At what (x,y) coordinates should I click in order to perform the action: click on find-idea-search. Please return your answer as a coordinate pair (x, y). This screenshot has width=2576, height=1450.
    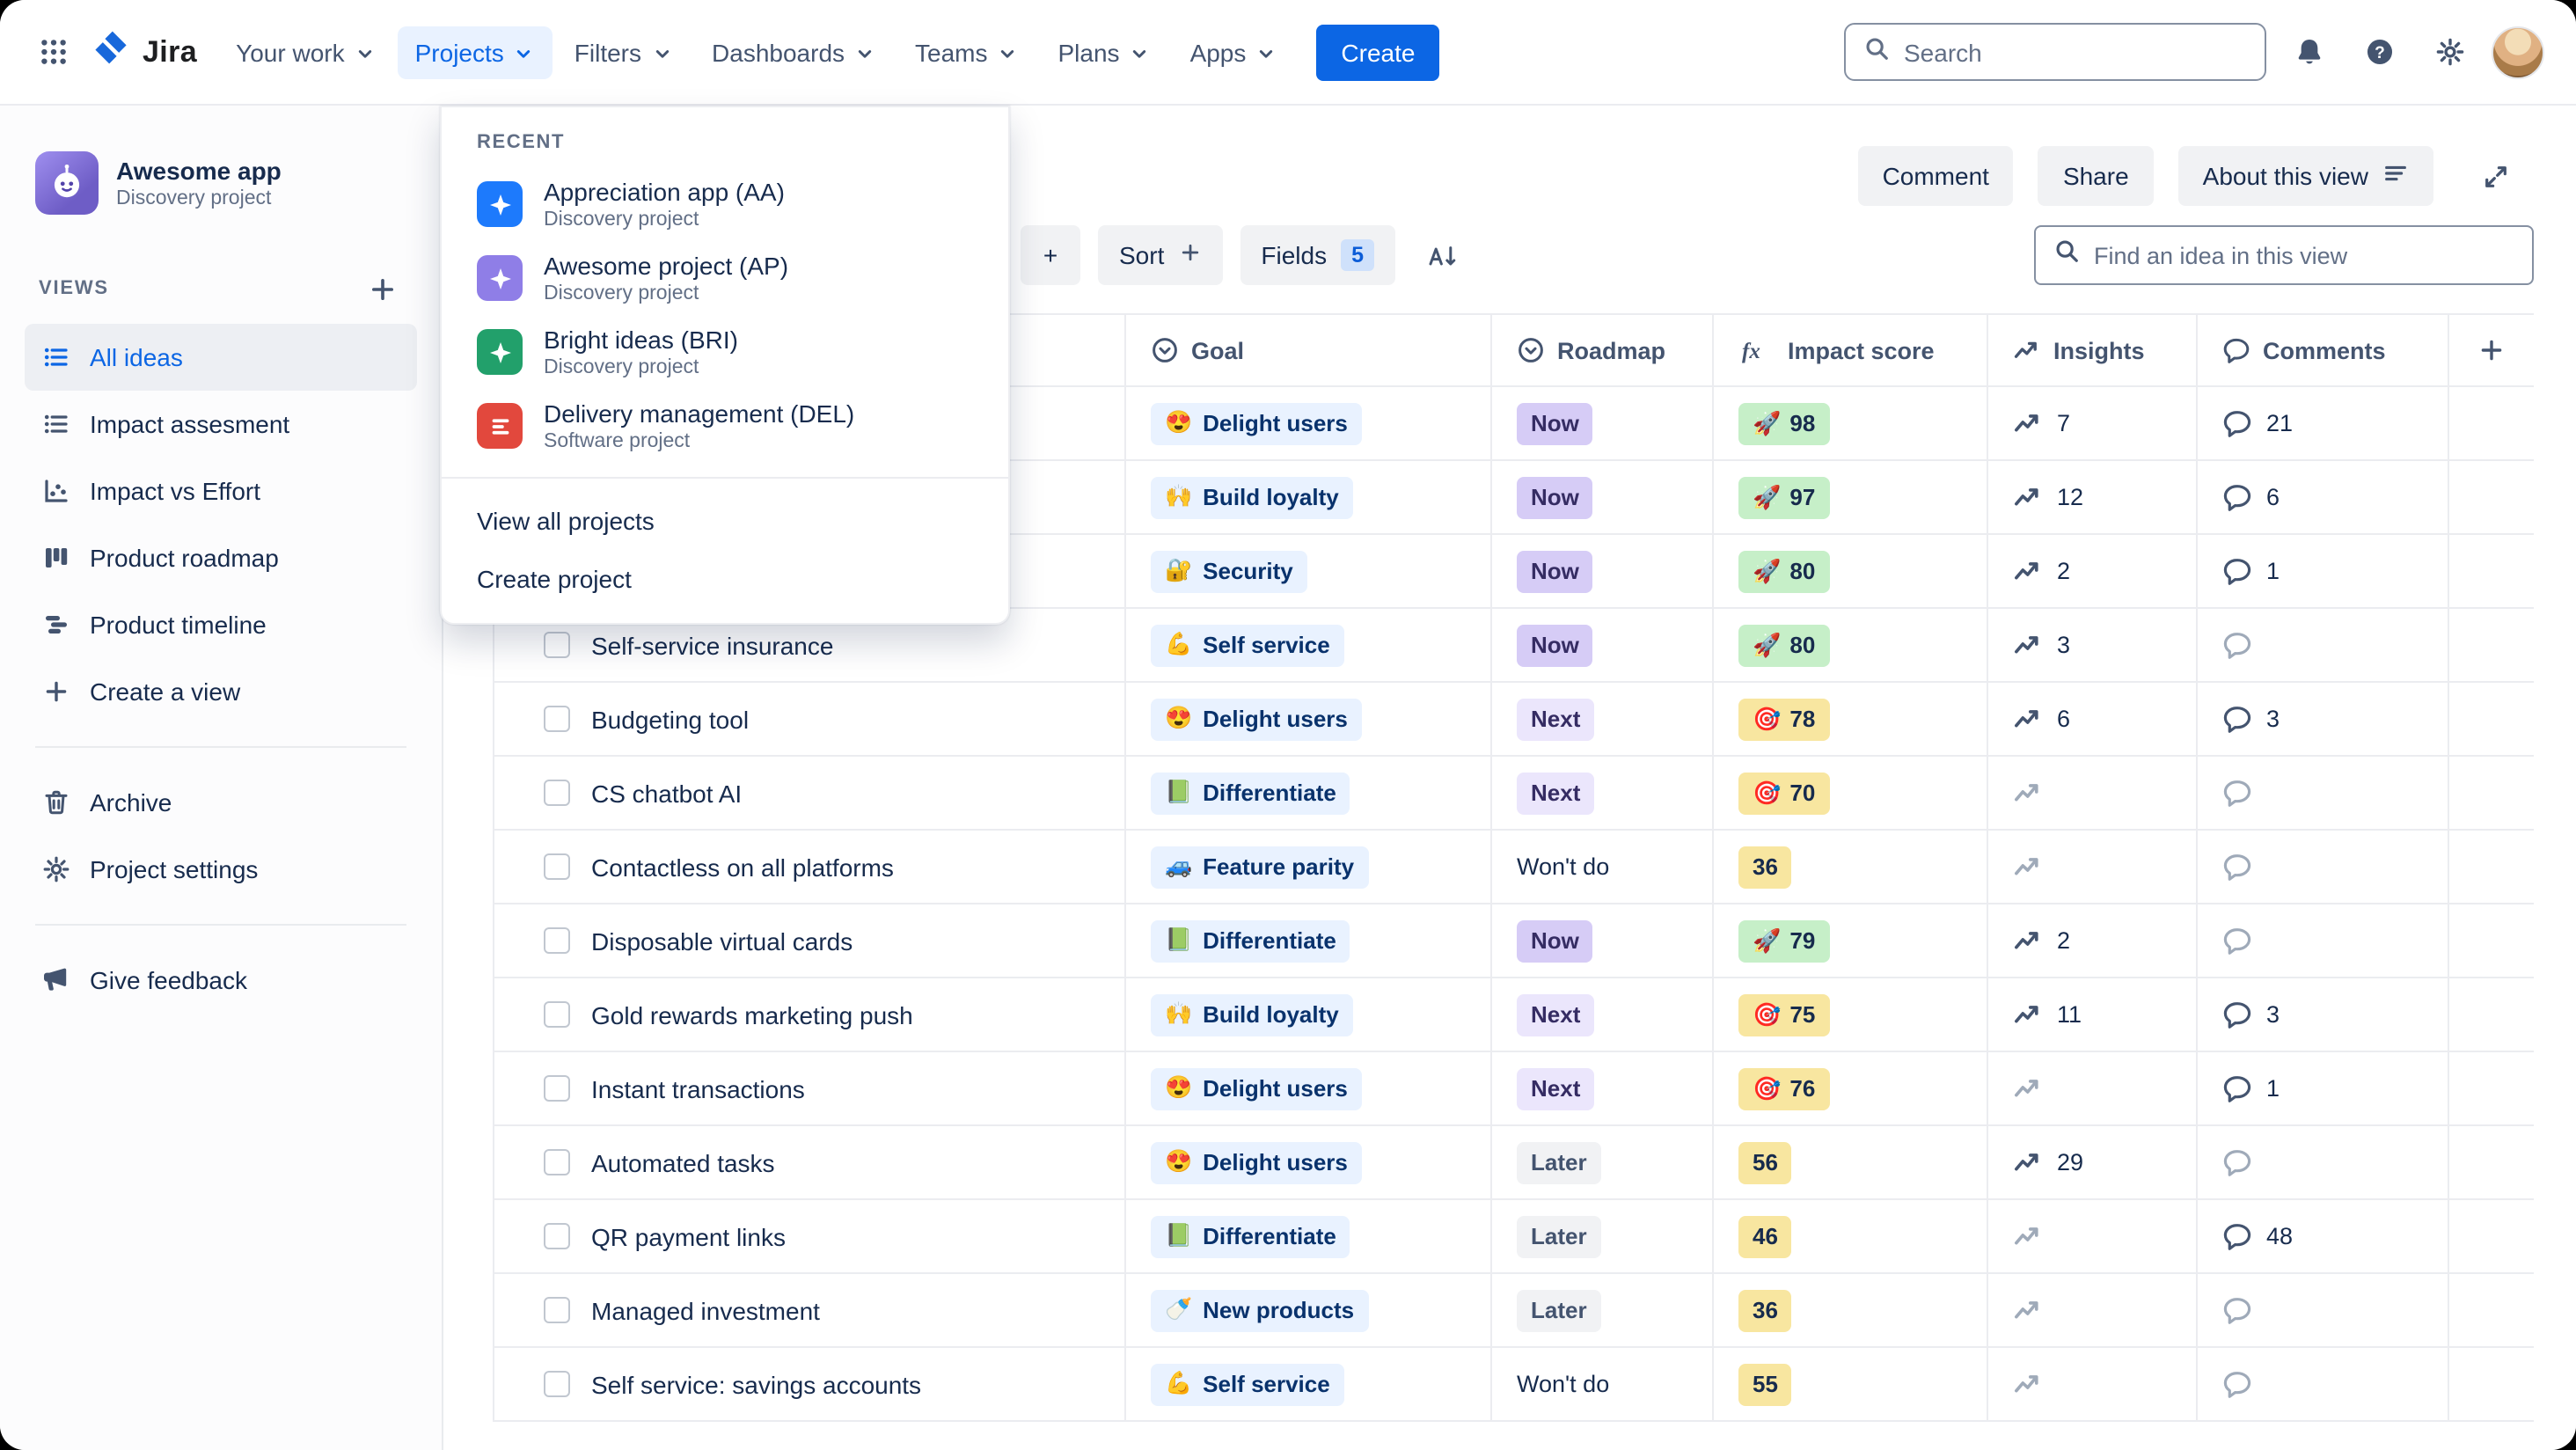
    Looking at the image, I should click on (2284, 255).